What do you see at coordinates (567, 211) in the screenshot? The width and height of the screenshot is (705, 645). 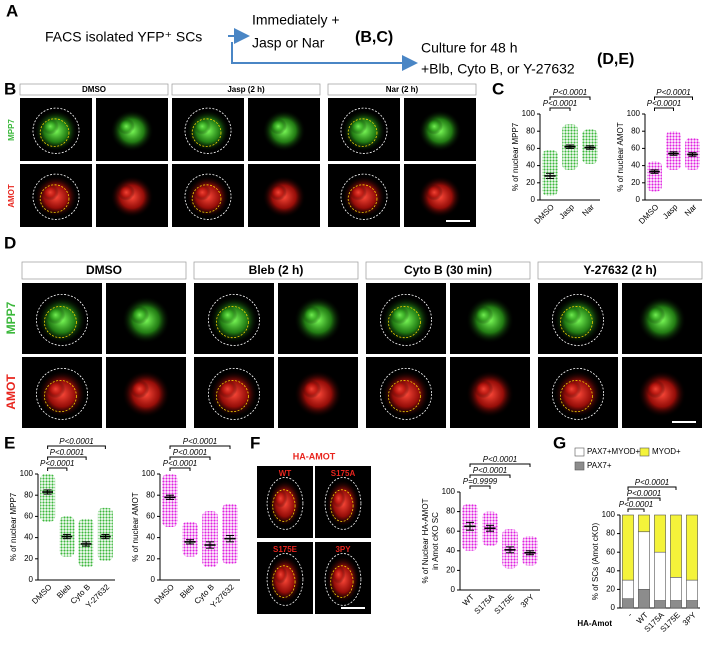 I see `x-tick-label: Jasp` at bounding box center [567, 211].